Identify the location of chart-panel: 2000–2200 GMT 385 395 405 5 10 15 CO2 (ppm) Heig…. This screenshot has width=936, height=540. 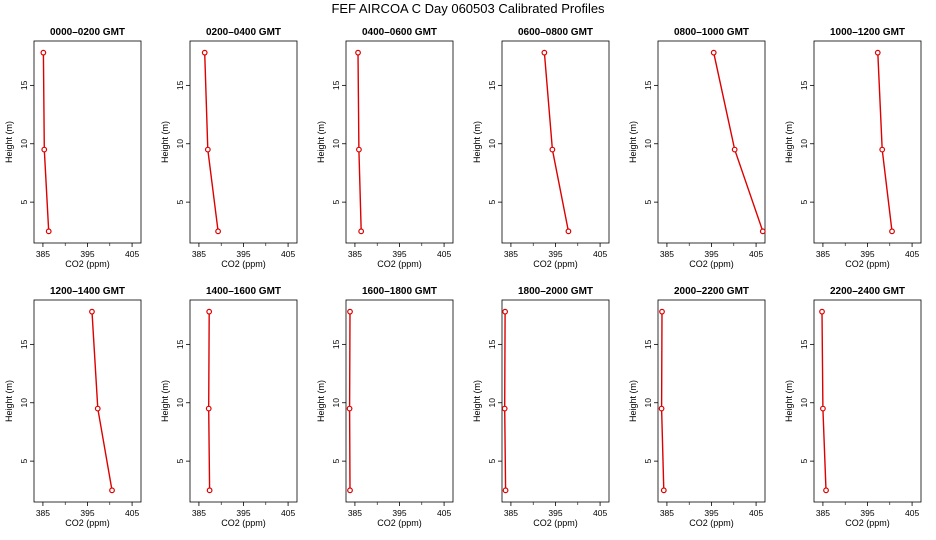
(697, 407).